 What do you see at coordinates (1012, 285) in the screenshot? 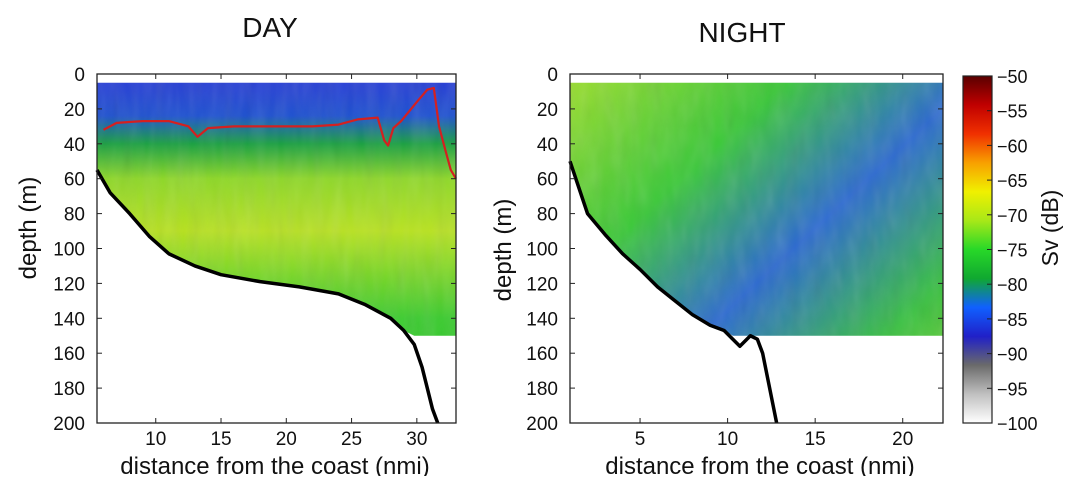
I see `colorbar-tick-label: −80` at bounding box center [1012, 285].